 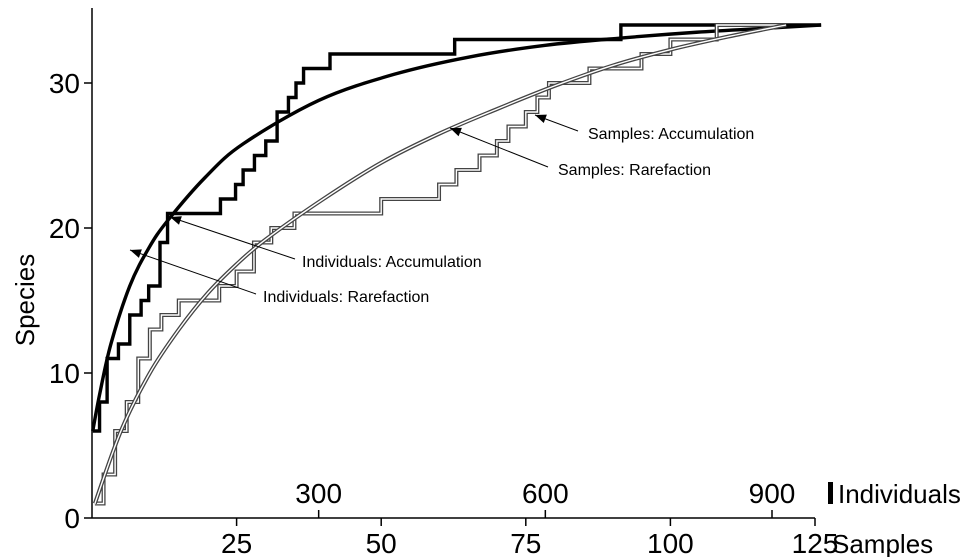 I want to click on individuals-label-bar, so click(x=830, y=493).